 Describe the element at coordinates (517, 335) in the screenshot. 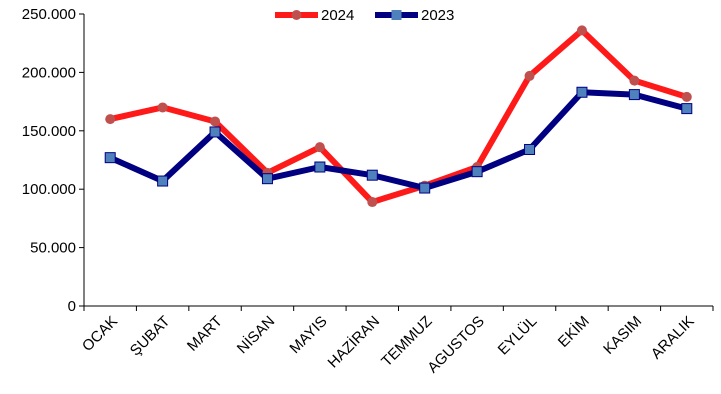

I see `x-tick-label: EYLÜL` at that location.